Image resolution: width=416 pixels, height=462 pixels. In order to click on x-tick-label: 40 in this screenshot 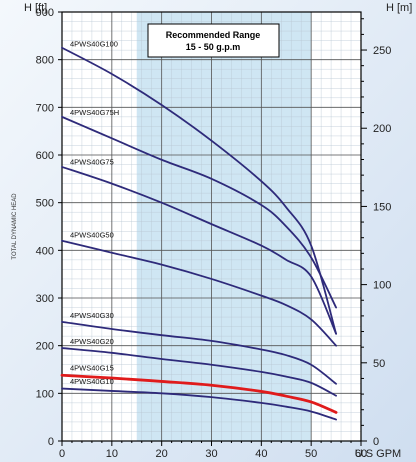, I will do `click(261, 454)`.